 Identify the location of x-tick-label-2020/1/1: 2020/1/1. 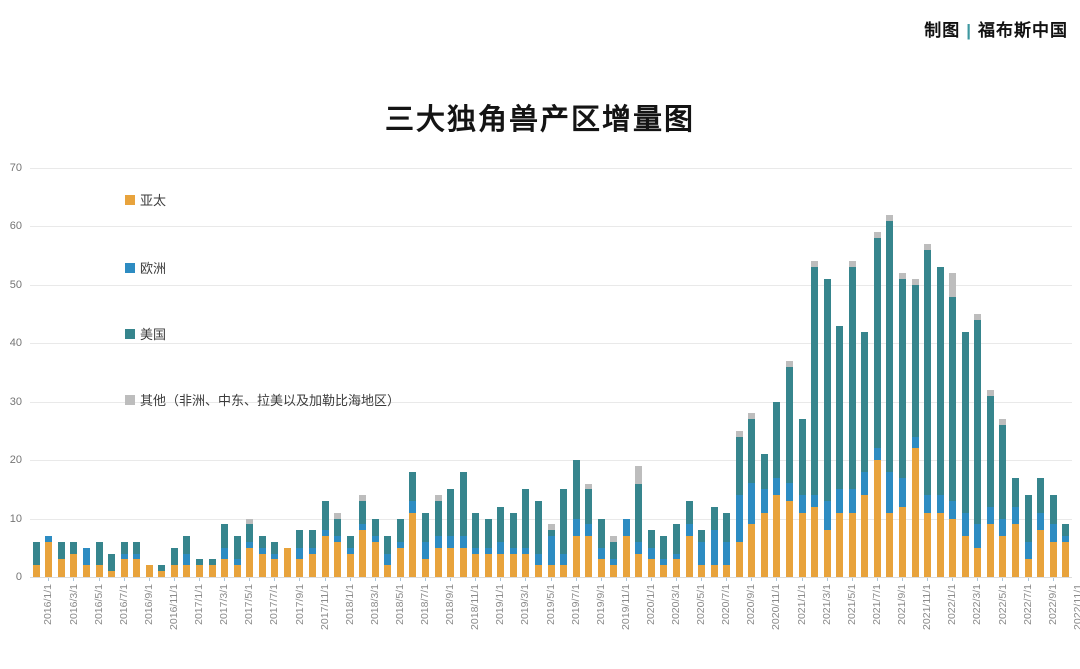
(650, 604).